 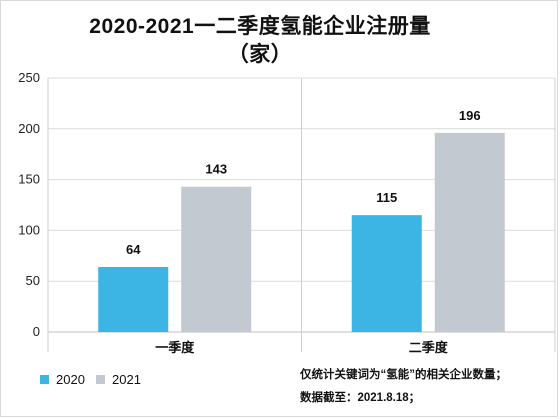 What do you see at coordinates (386, 197) in the screenshot?
I see `data-label-2020-二季度: 115` at bounding box center [386, 197].